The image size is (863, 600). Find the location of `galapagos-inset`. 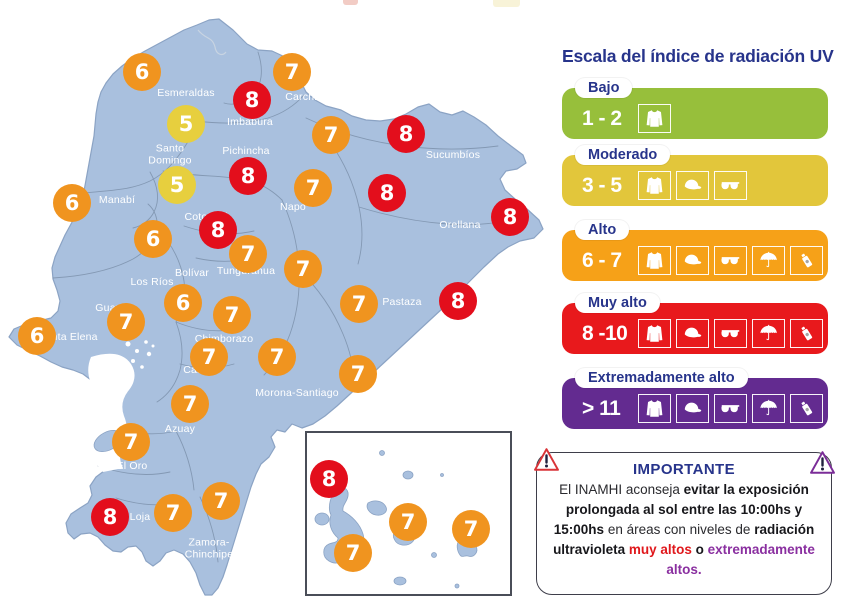

galapagos-inset is located at coordinates (408, 513).